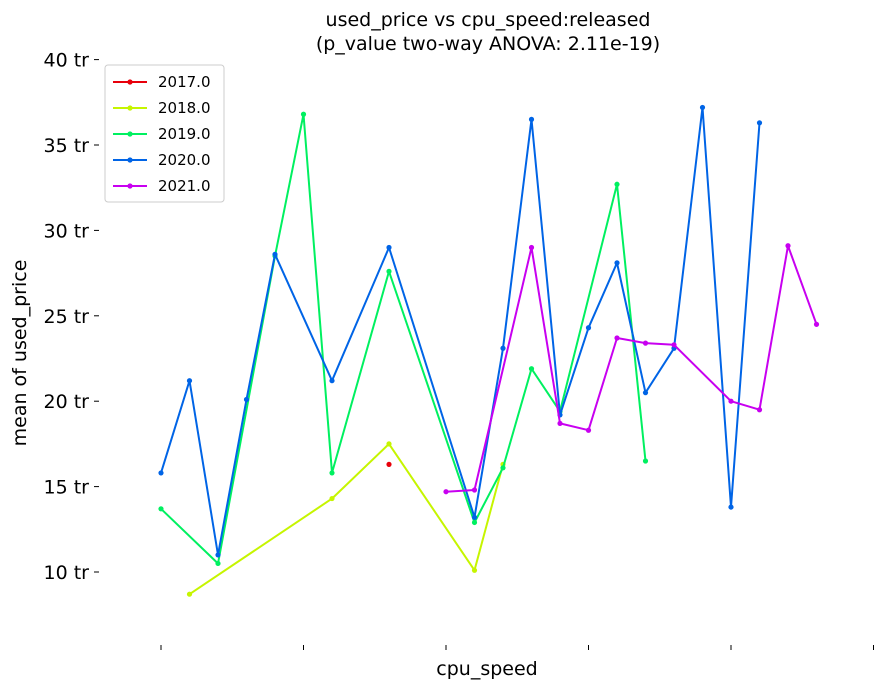 The width and height of the screenshot is (889, 690). What do you see at coordinates (67, 402) in the screenshot?
I see `y-tick-label: 20 tr` at bounding box center [67, 402].